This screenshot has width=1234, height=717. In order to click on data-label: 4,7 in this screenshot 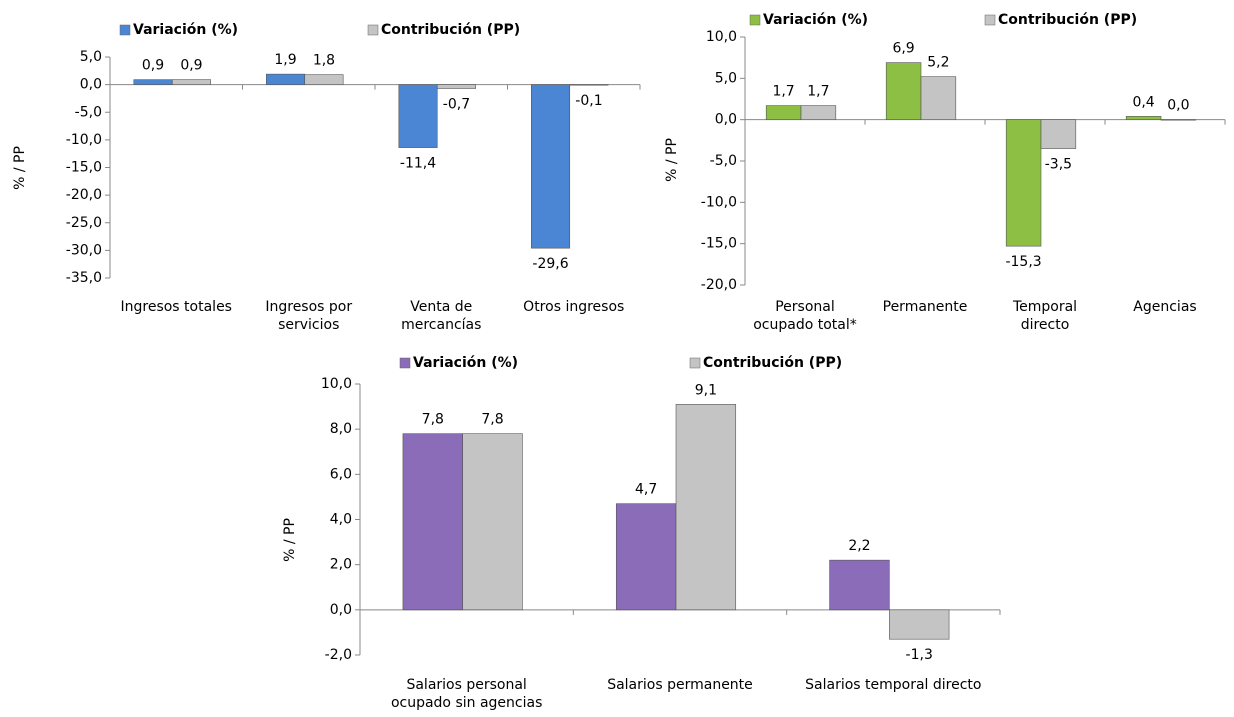, I will do `click(646, 490)`.